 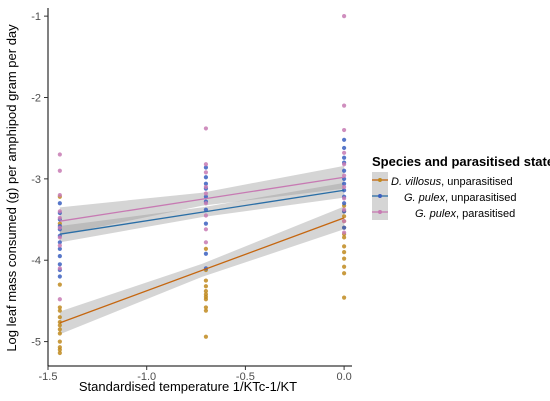 I want to click on y-tick-label: -1, so click(x=36, y=17).